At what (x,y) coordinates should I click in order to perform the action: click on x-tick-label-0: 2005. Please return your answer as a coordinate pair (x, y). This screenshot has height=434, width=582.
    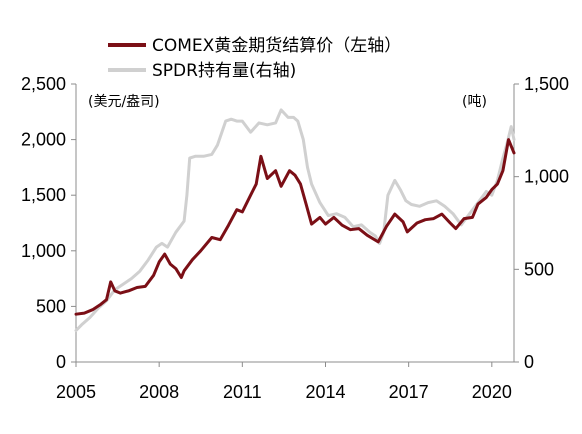
    Looking at the image, I should click on (76, 392).